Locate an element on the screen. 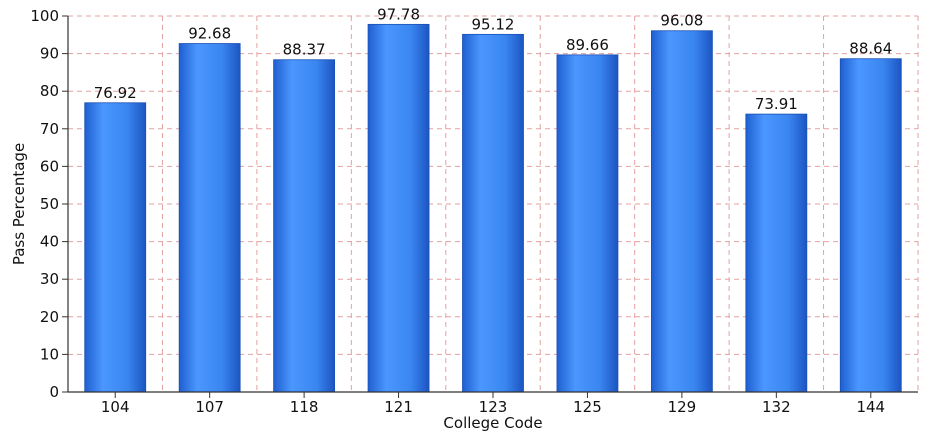 This screenshot has height=437, width=927. y-tick-label-60: 60 is located at coordinates (49, 166).